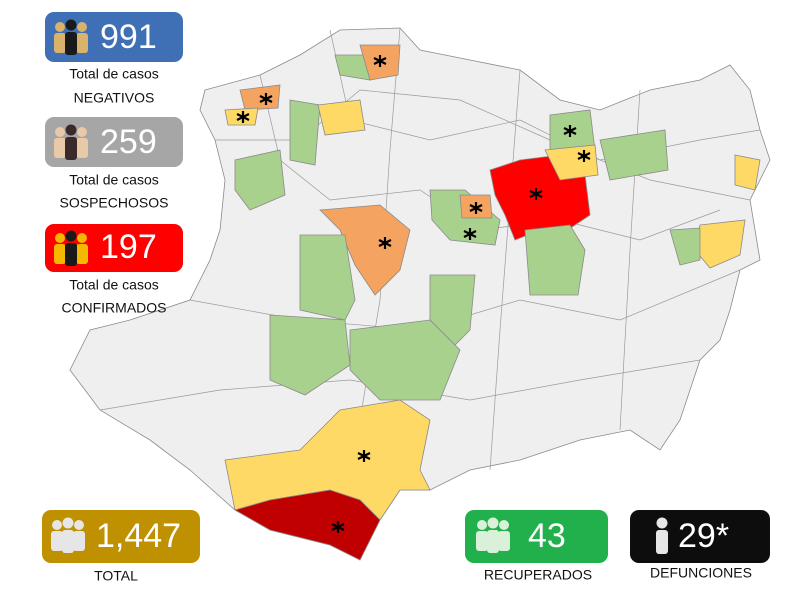 This screenshot has width=800, height=605. I want to click on stat-label: CONFIRMADOS, so click(114, 308).